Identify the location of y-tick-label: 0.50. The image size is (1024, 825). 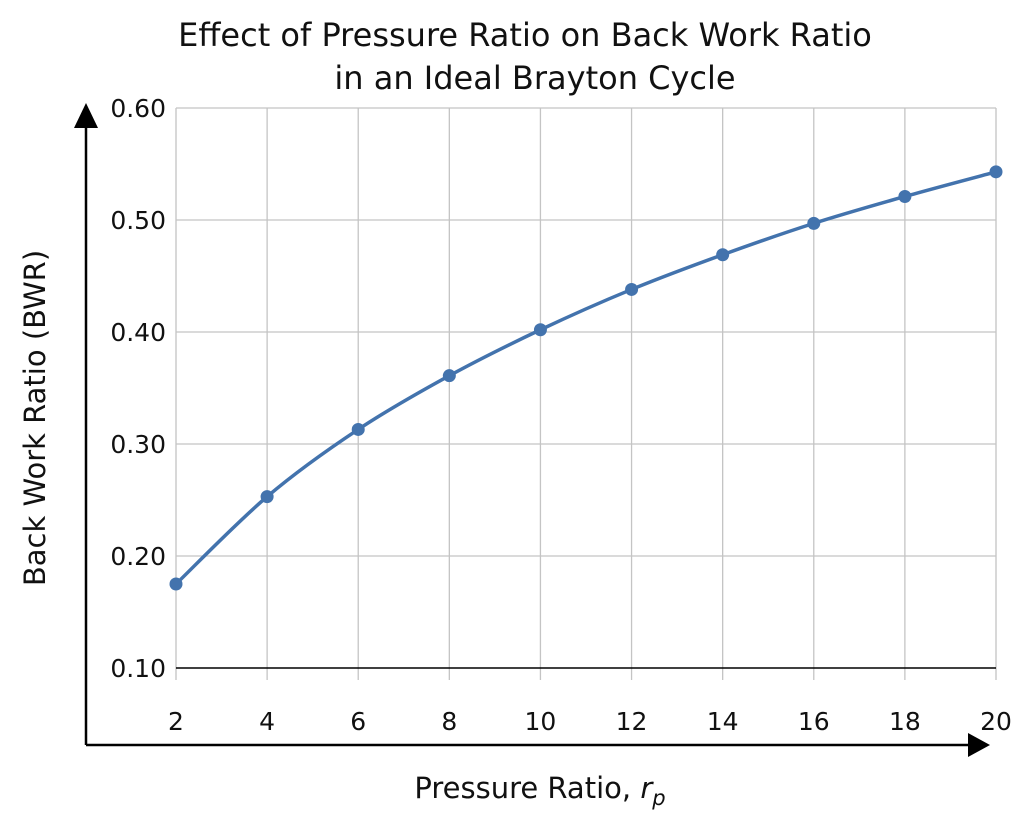
(138, 220).